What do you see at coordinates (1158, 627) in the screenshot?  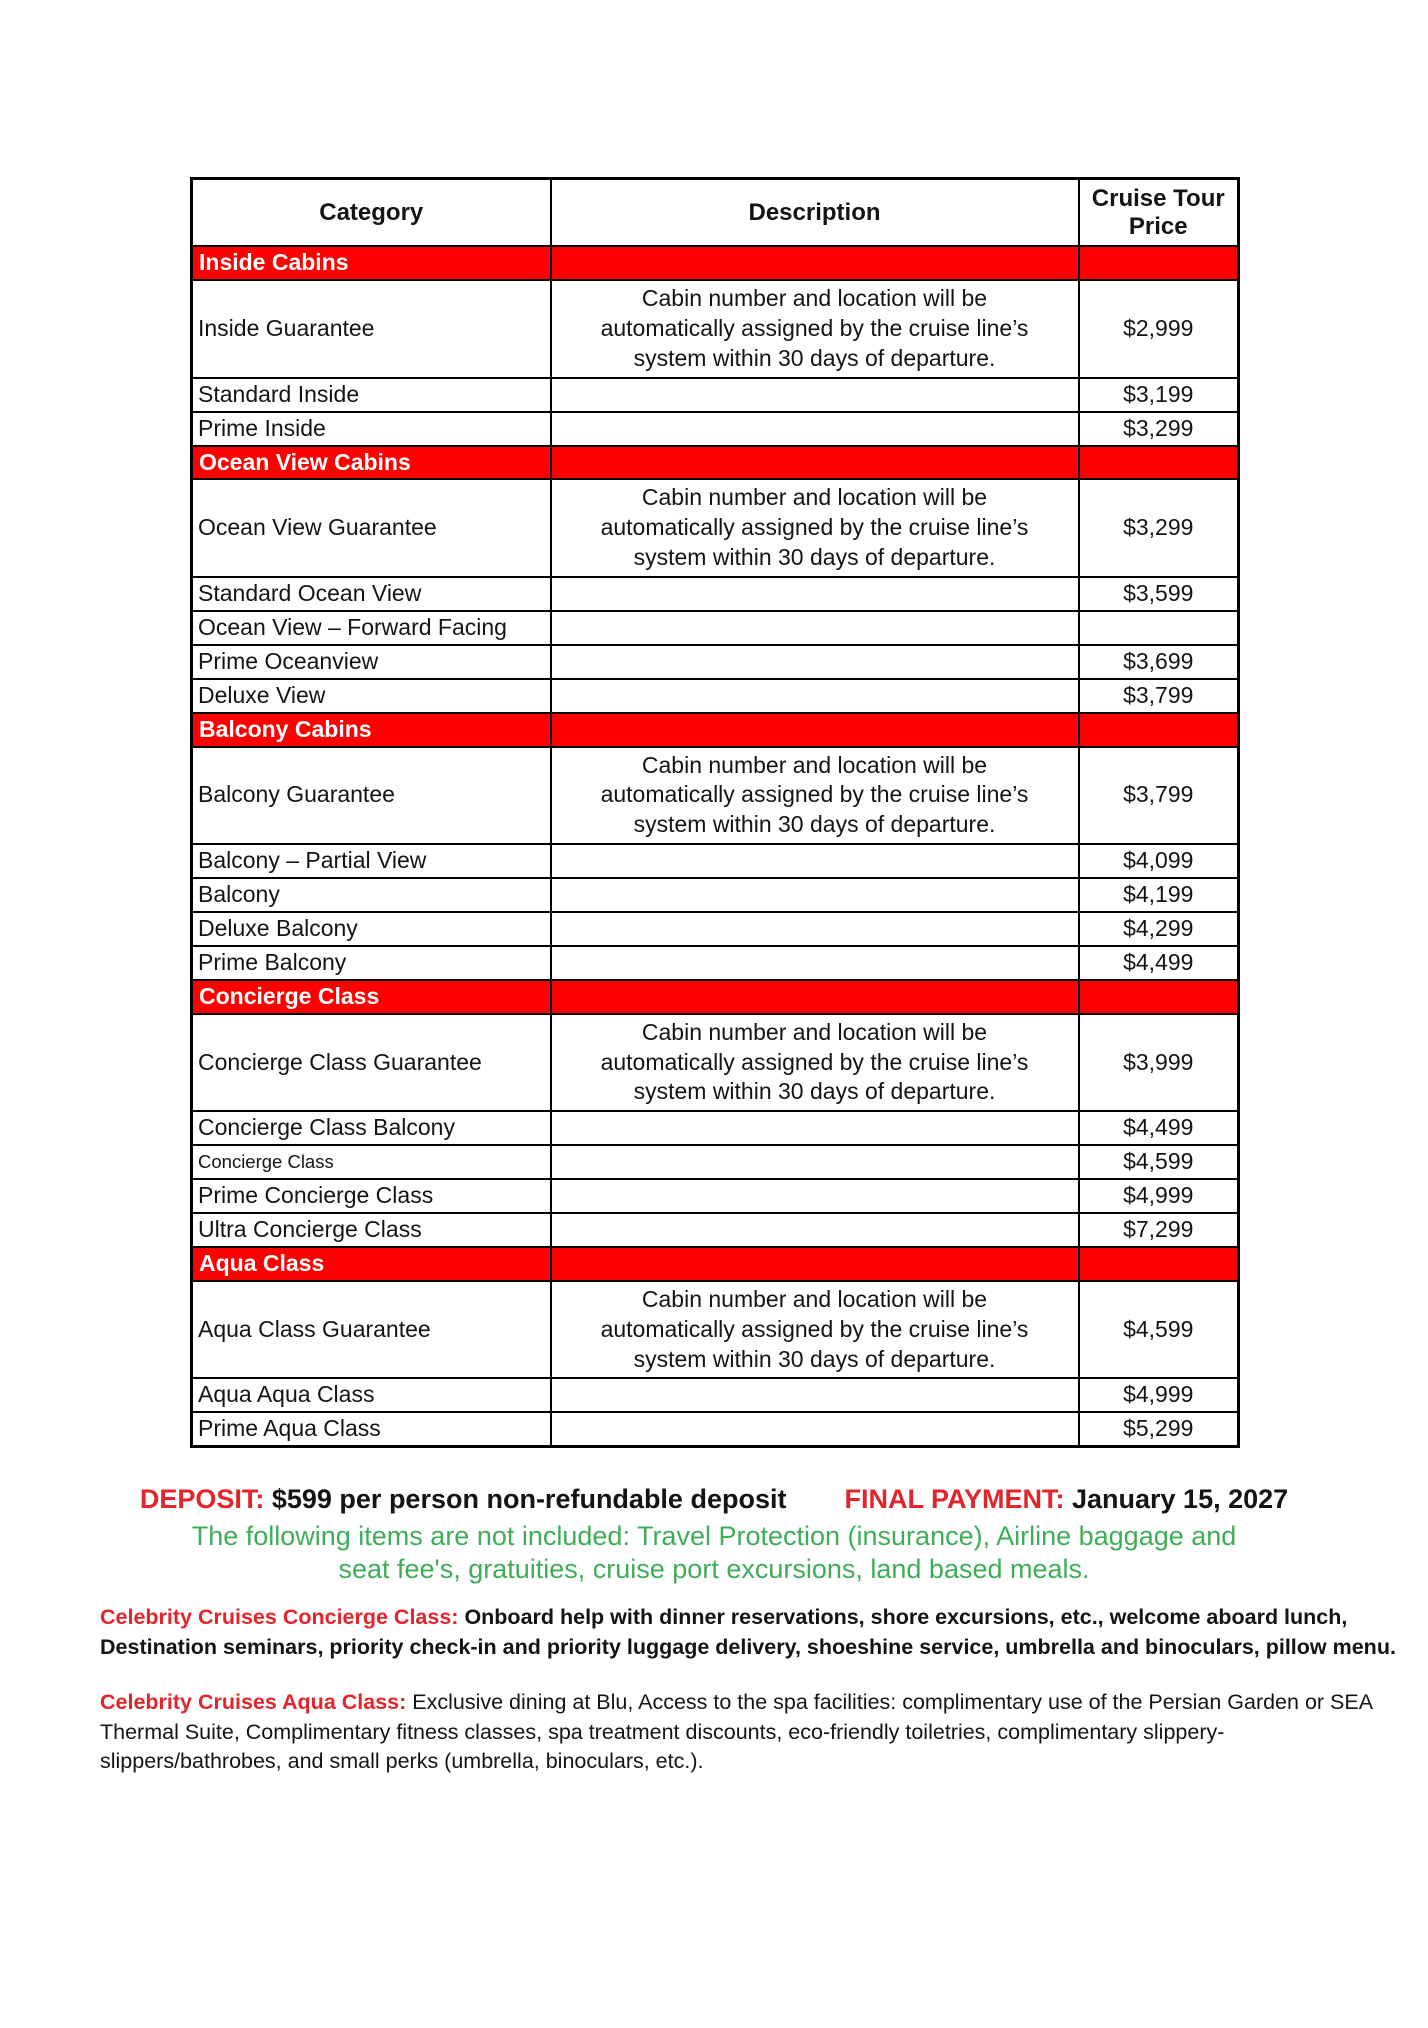 I see `price-cell` at bounding box center [1158, 627].